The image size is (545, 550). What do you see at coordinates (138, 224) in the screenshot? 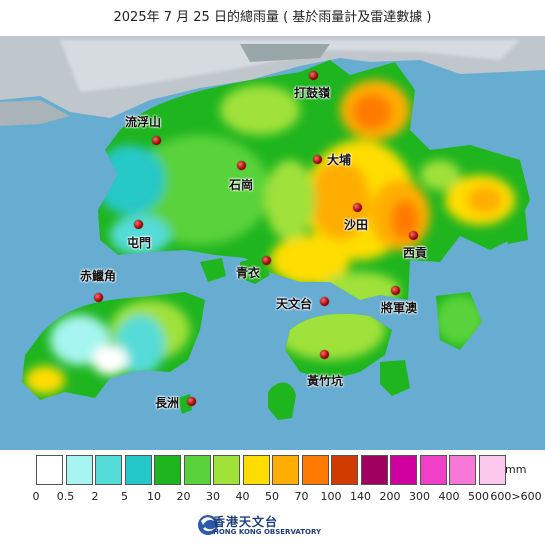
I see `marker-tuen-mun` at bounding box center [138, 224].